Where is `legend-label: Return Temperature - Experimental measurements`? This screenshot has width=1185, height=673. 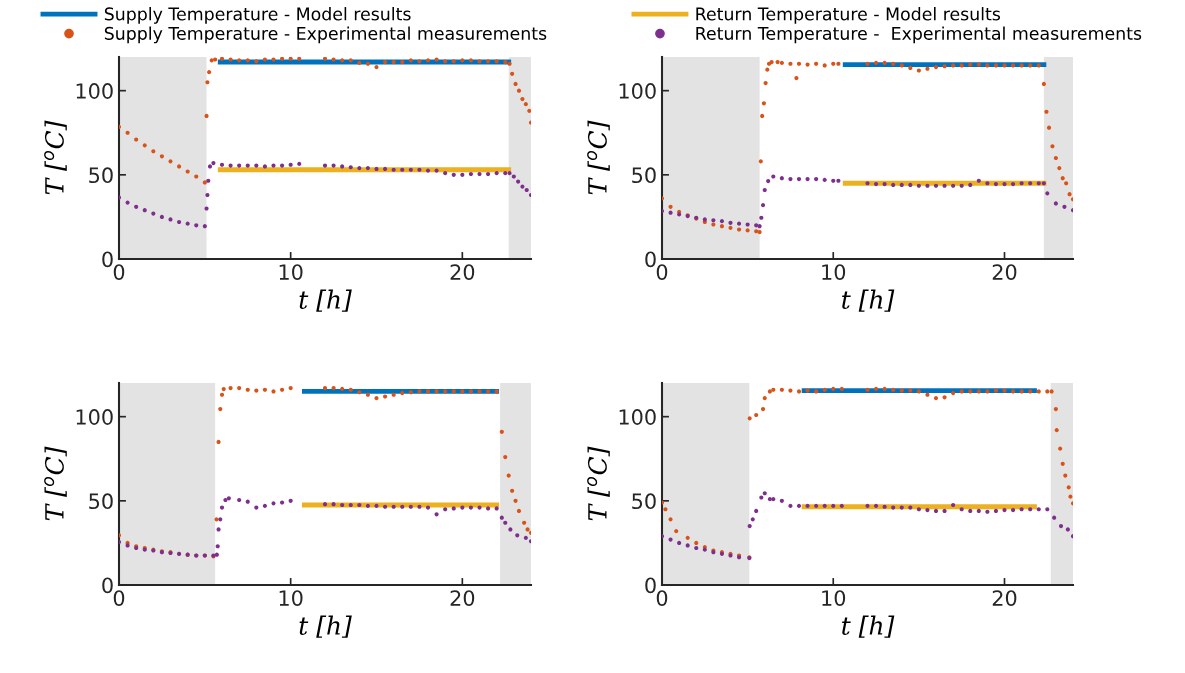 legend-label: Return Temperature - Experimental measurements is located at coordinates (919, 35).